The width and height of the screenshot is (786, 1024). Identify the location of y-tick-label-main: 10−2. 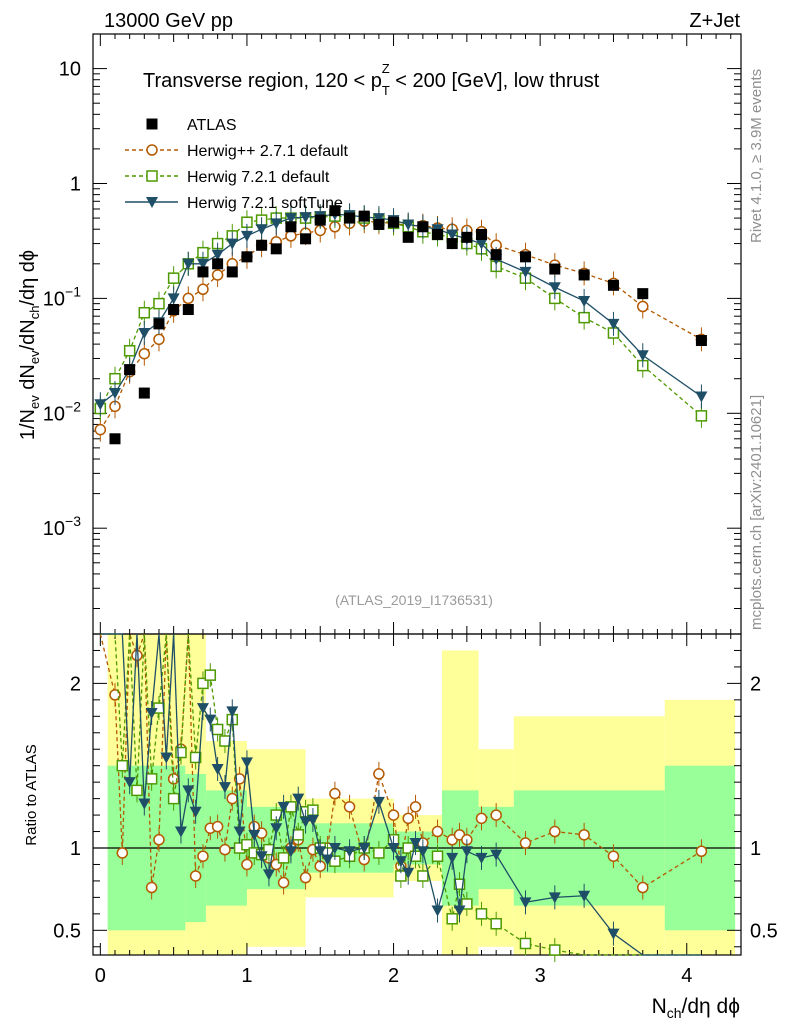
(62, 411).